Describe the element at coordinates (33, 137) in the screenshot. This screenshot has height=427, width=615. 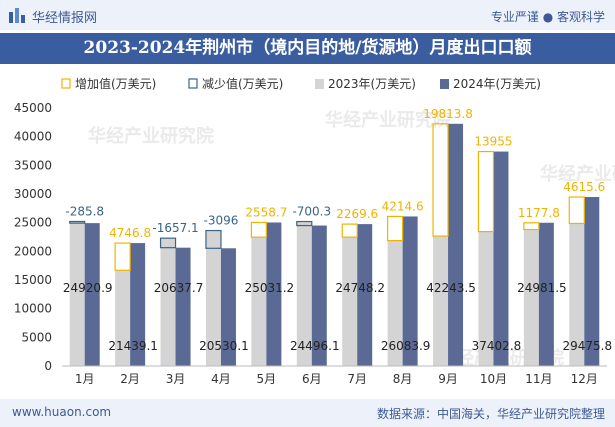
I see `y-tick-label: 40000` at that location.